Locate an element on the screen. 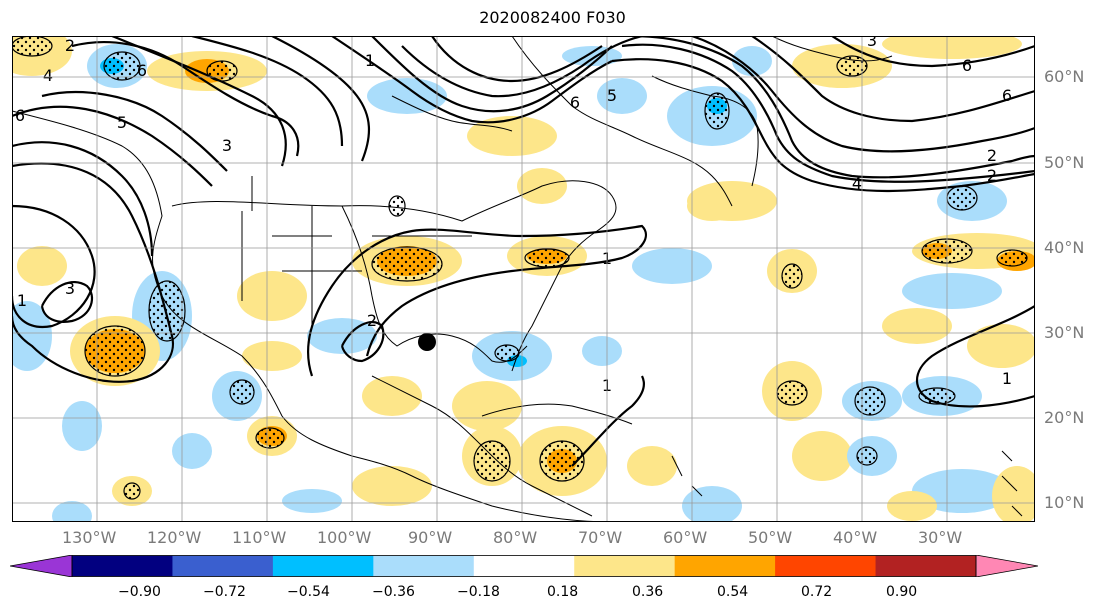 The image size is (1105, 613). lon-label: 100°W is located at coordinates (344, 537).